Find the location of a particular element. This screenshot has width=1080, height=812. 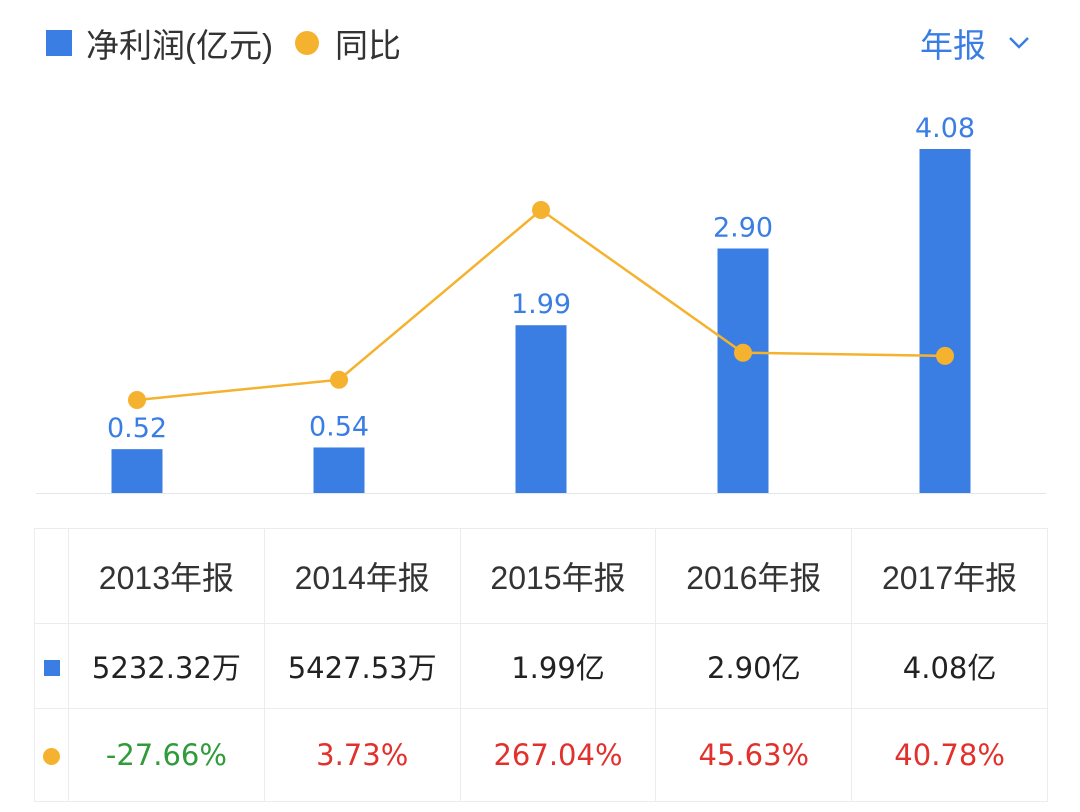

legend-bar-swatch is located at coordinates (59, 43).